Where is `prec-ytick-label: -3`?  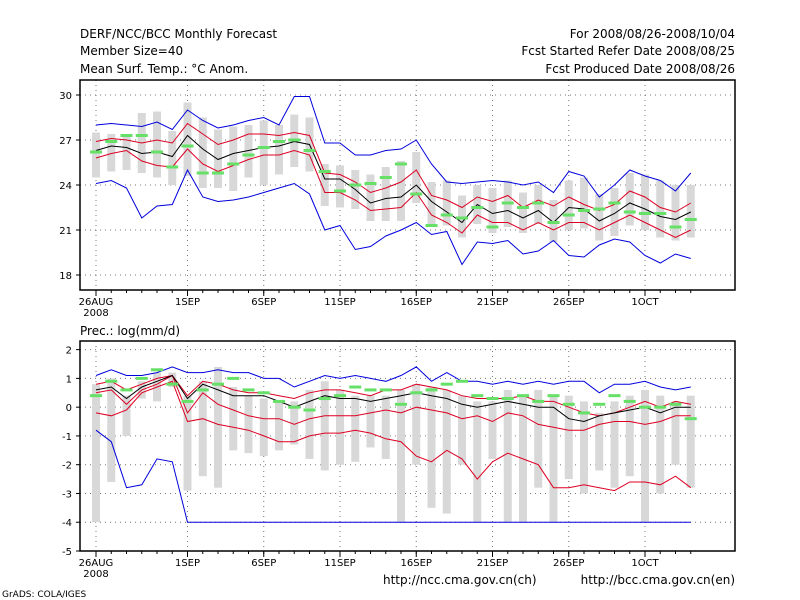
prec-ytick-label: -3 is located at coordinates (67, 494).